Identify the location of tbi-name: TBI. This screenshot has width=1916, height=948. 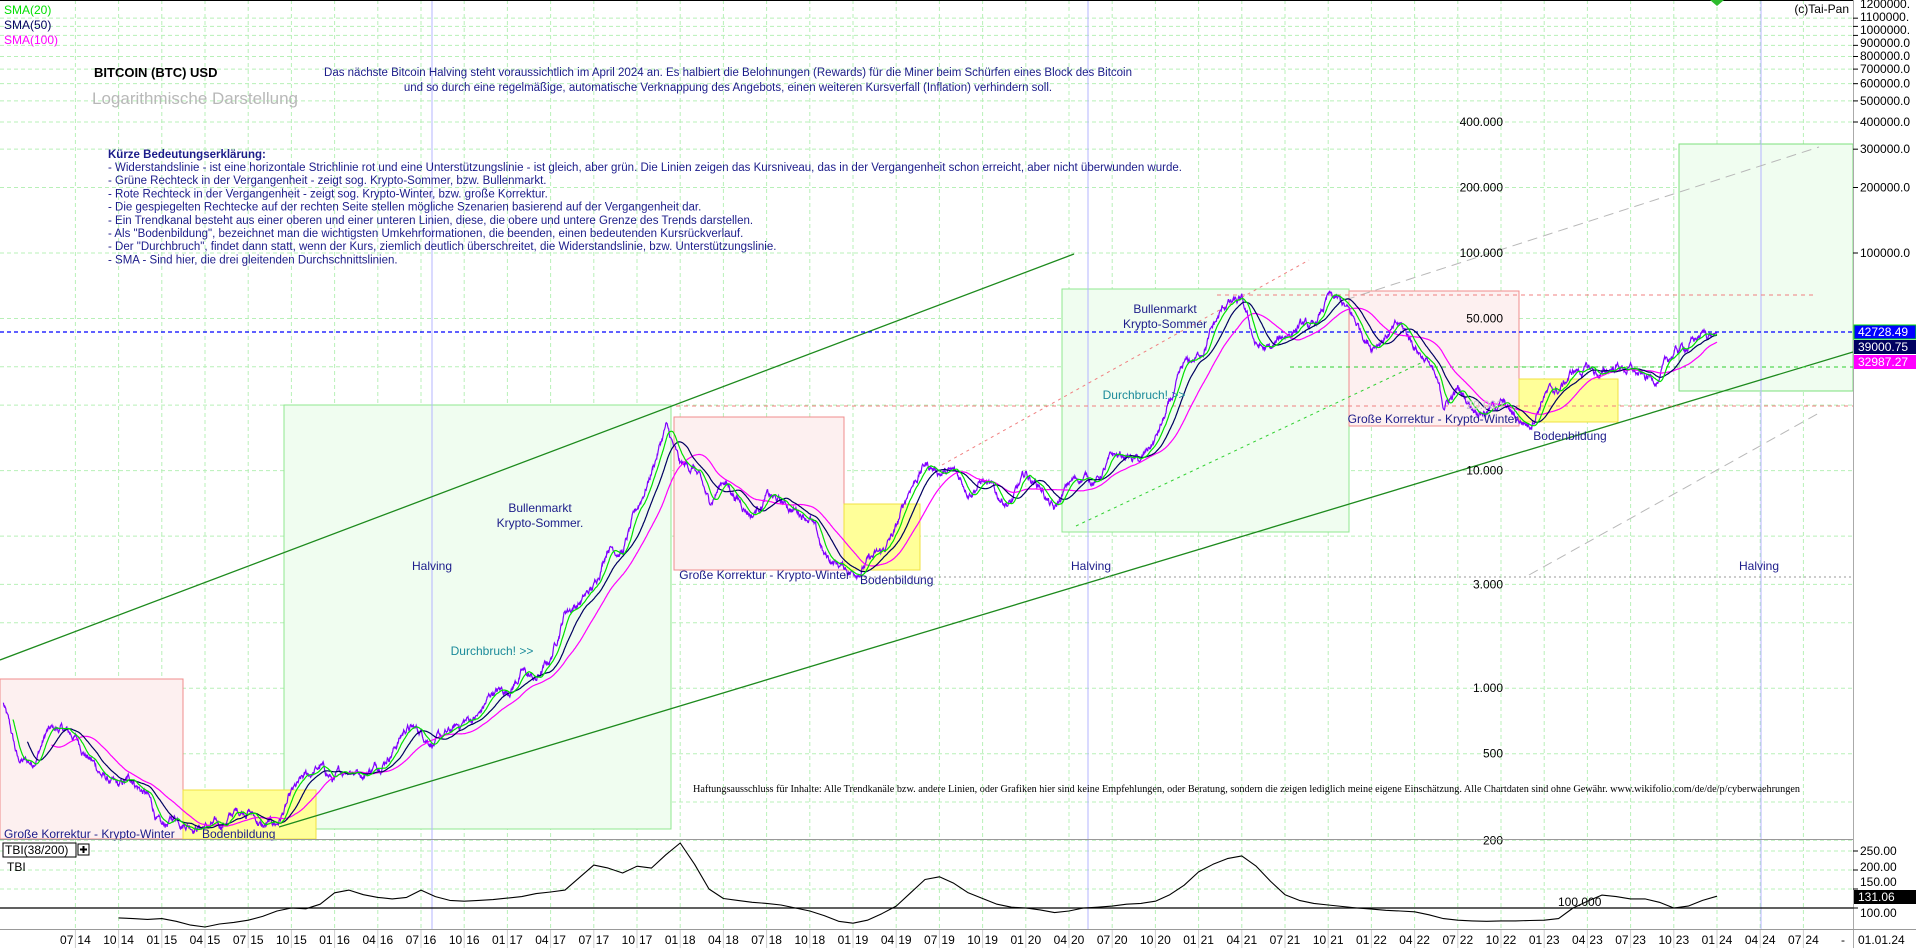
(16, 867).